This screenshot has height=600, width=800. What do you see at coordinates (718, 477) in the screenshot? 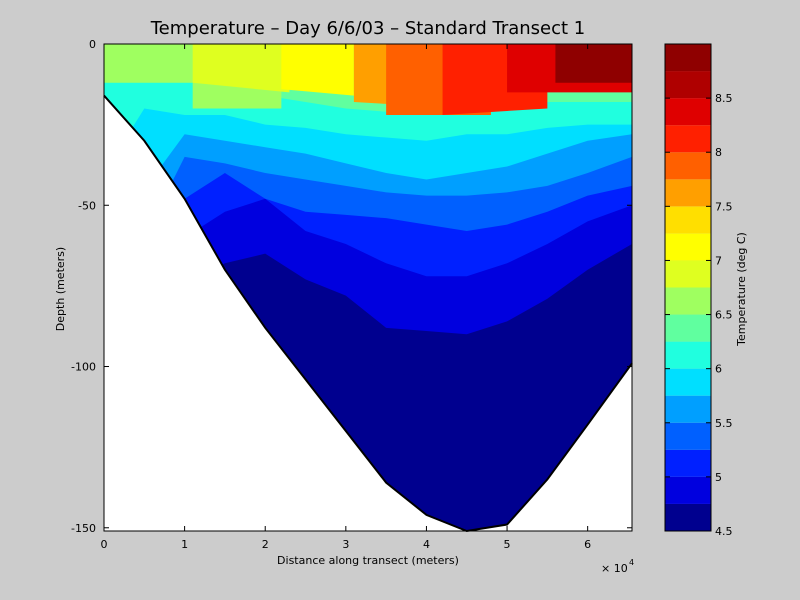
I see `colorbar-tick-label: 5` at bounding box center [718, 477].